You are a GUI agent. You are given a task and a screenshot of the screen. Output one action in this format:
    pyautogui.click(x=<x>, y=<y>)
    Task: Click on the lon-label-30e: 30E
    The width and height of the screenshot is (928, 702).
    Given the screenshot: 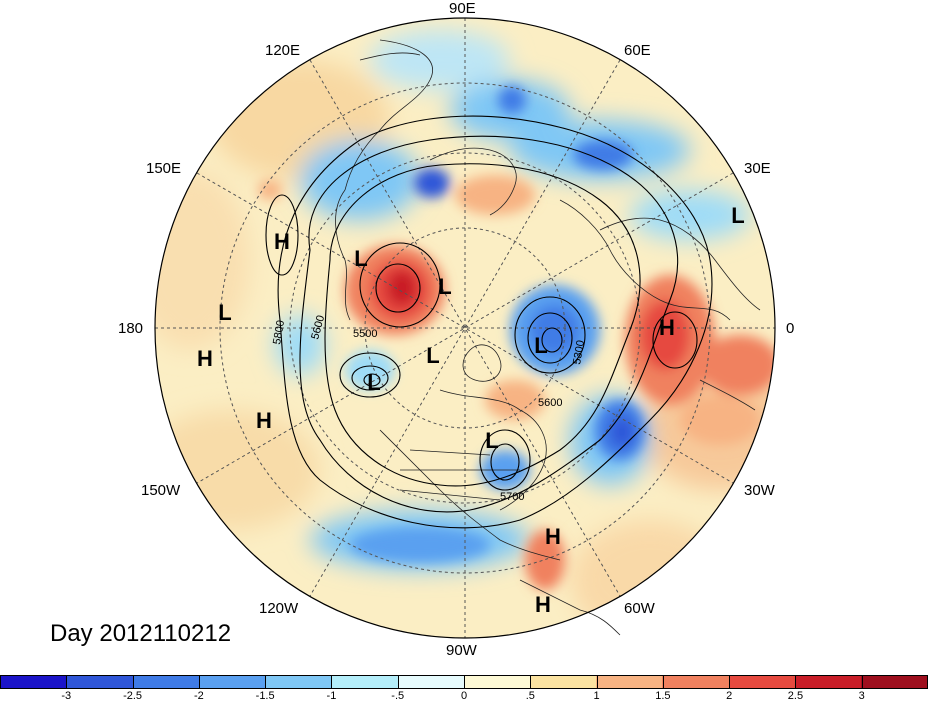 What is the action you would take?
    pyautogui.click(x=757, y=168)
    